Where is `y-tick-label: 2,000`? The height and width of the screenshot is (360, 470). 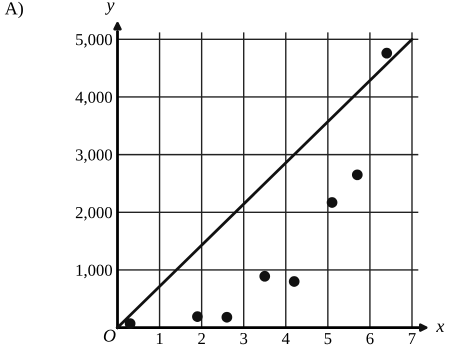 y-tick-label: 2,000 is located at coordinates (94, 213).